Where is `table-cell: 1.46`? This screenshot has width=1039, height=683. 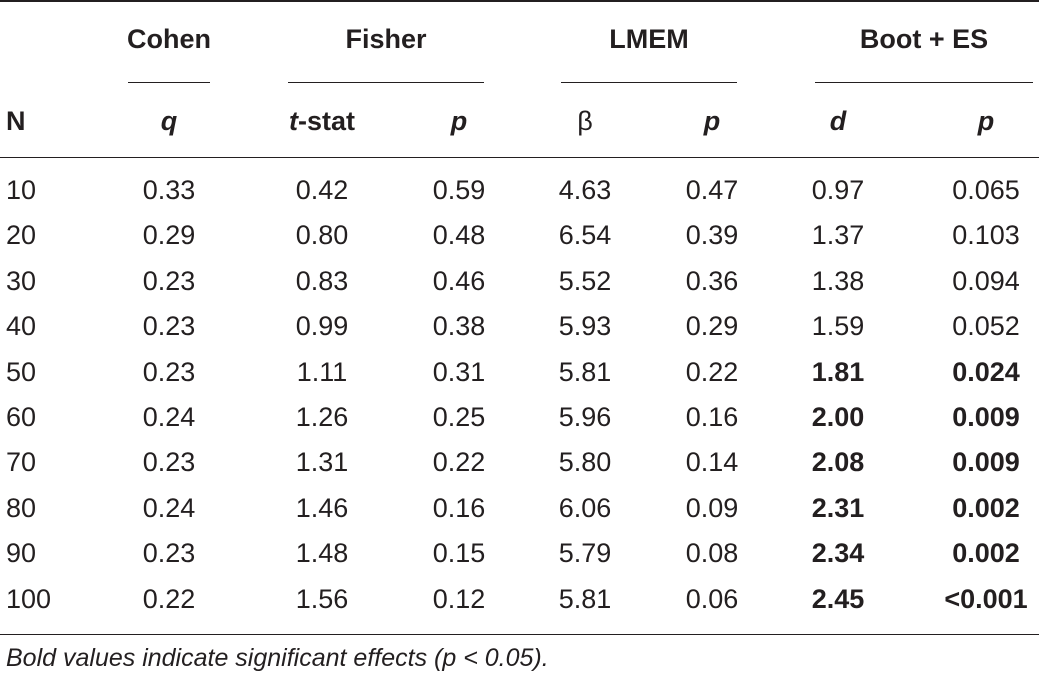 table-cell: 1.46 is located at coordinates (322, 507).